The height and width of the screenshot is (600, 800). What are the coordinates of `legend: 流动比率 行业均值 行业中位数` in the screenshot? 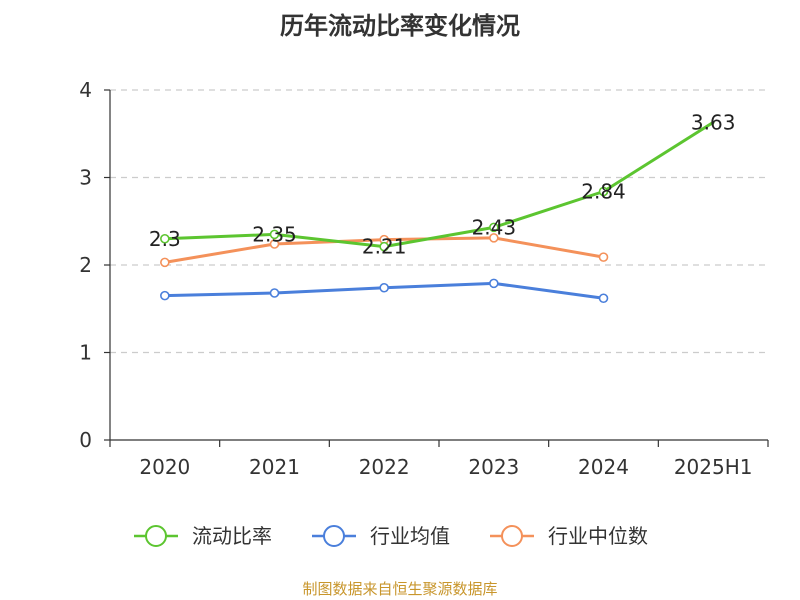 It's located at (391, 536).